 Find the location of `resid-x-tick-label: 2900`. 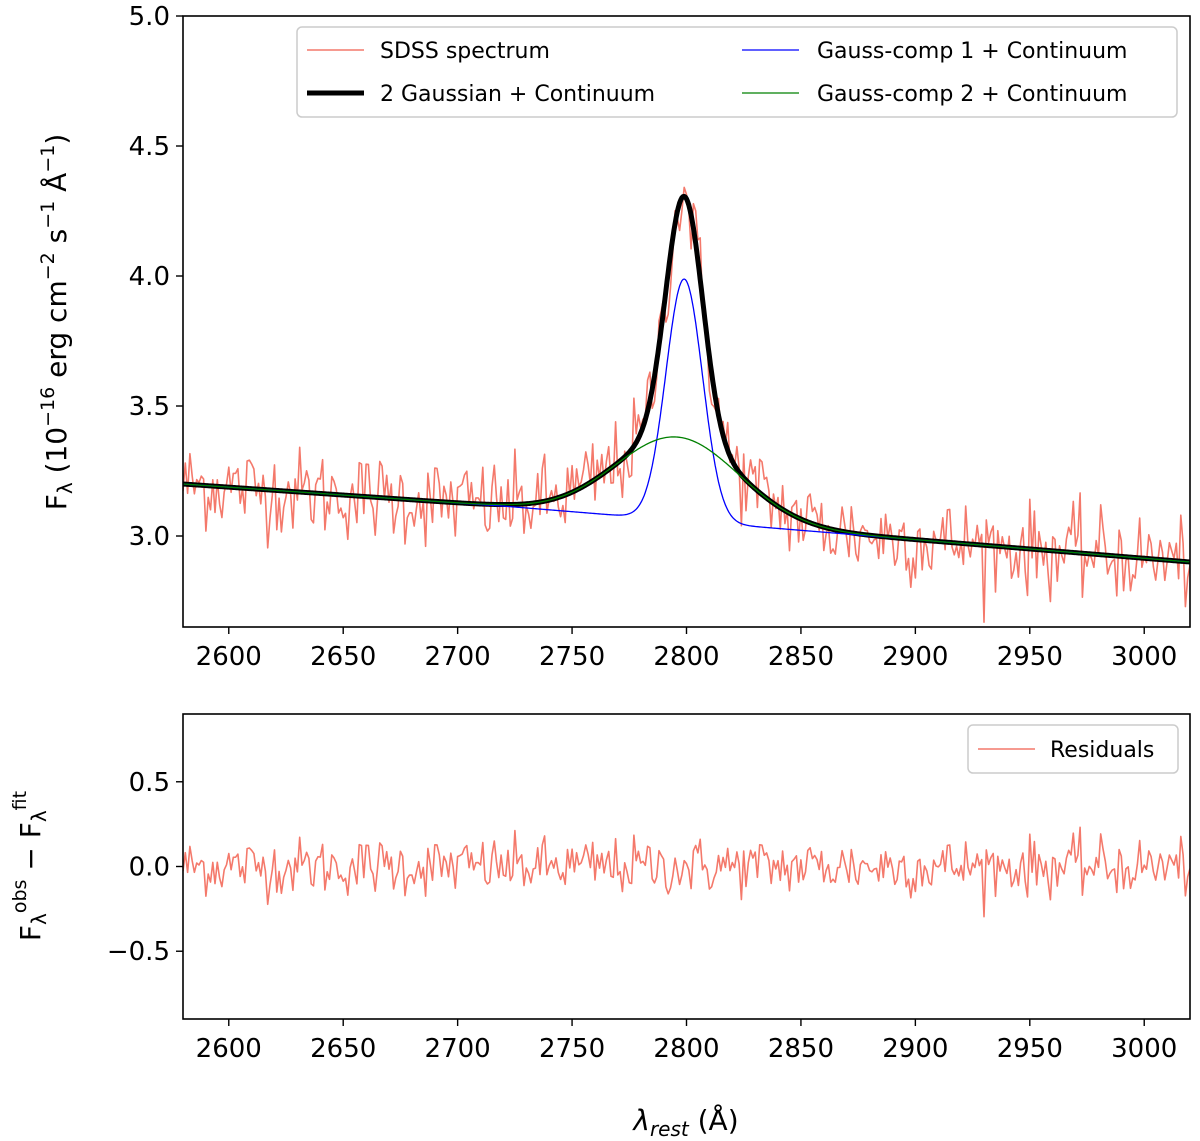

resid-x-tick-label: 2900 is located at coordinates (915, 1049).